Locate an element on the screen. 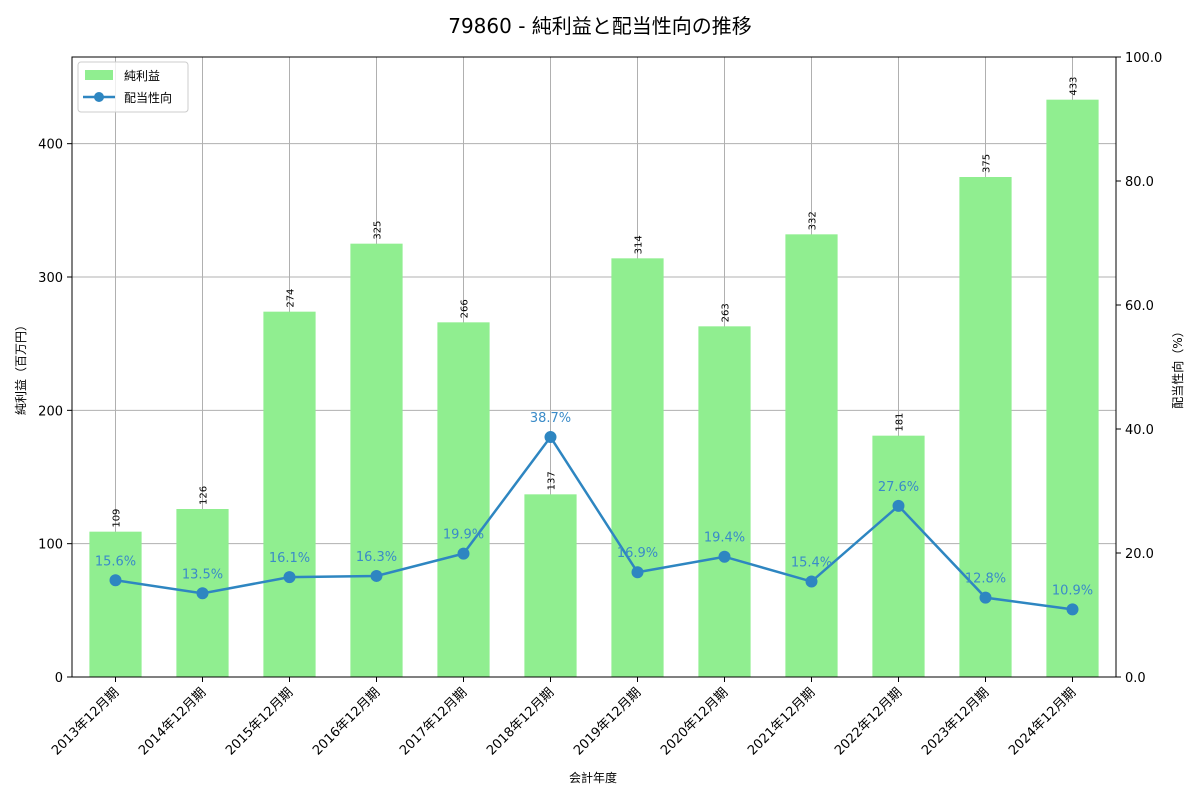  x-tick-label: 2013年12月期 is located at coordinates (85, 721).